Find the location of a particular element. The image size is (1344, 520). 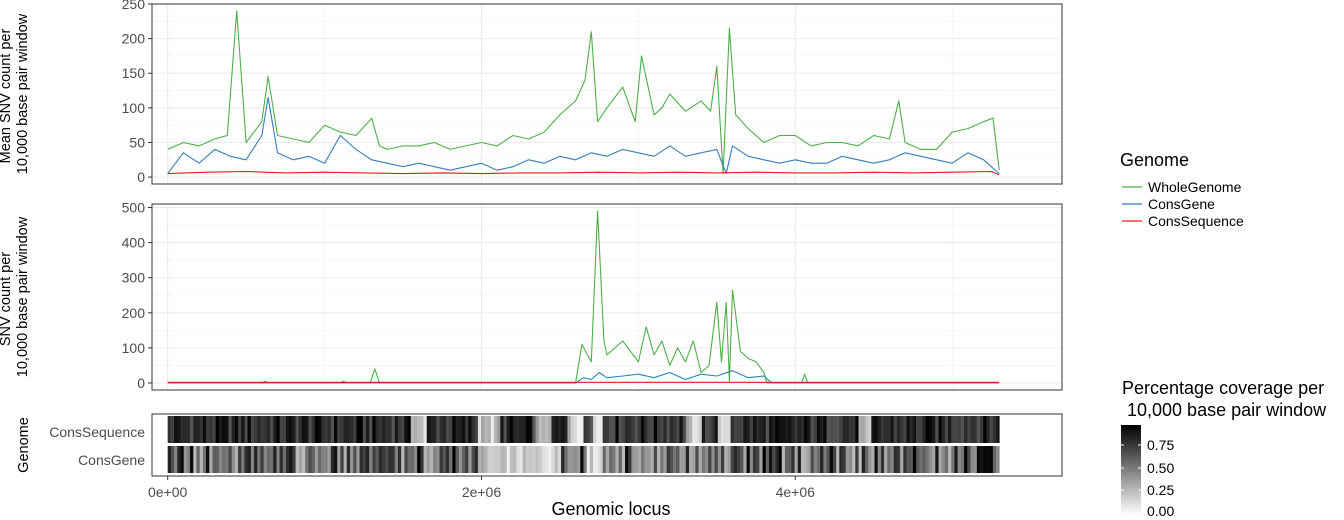

middle-y-axis-title-line2: 10,000 base pair window is located at coordinates (23, 296).